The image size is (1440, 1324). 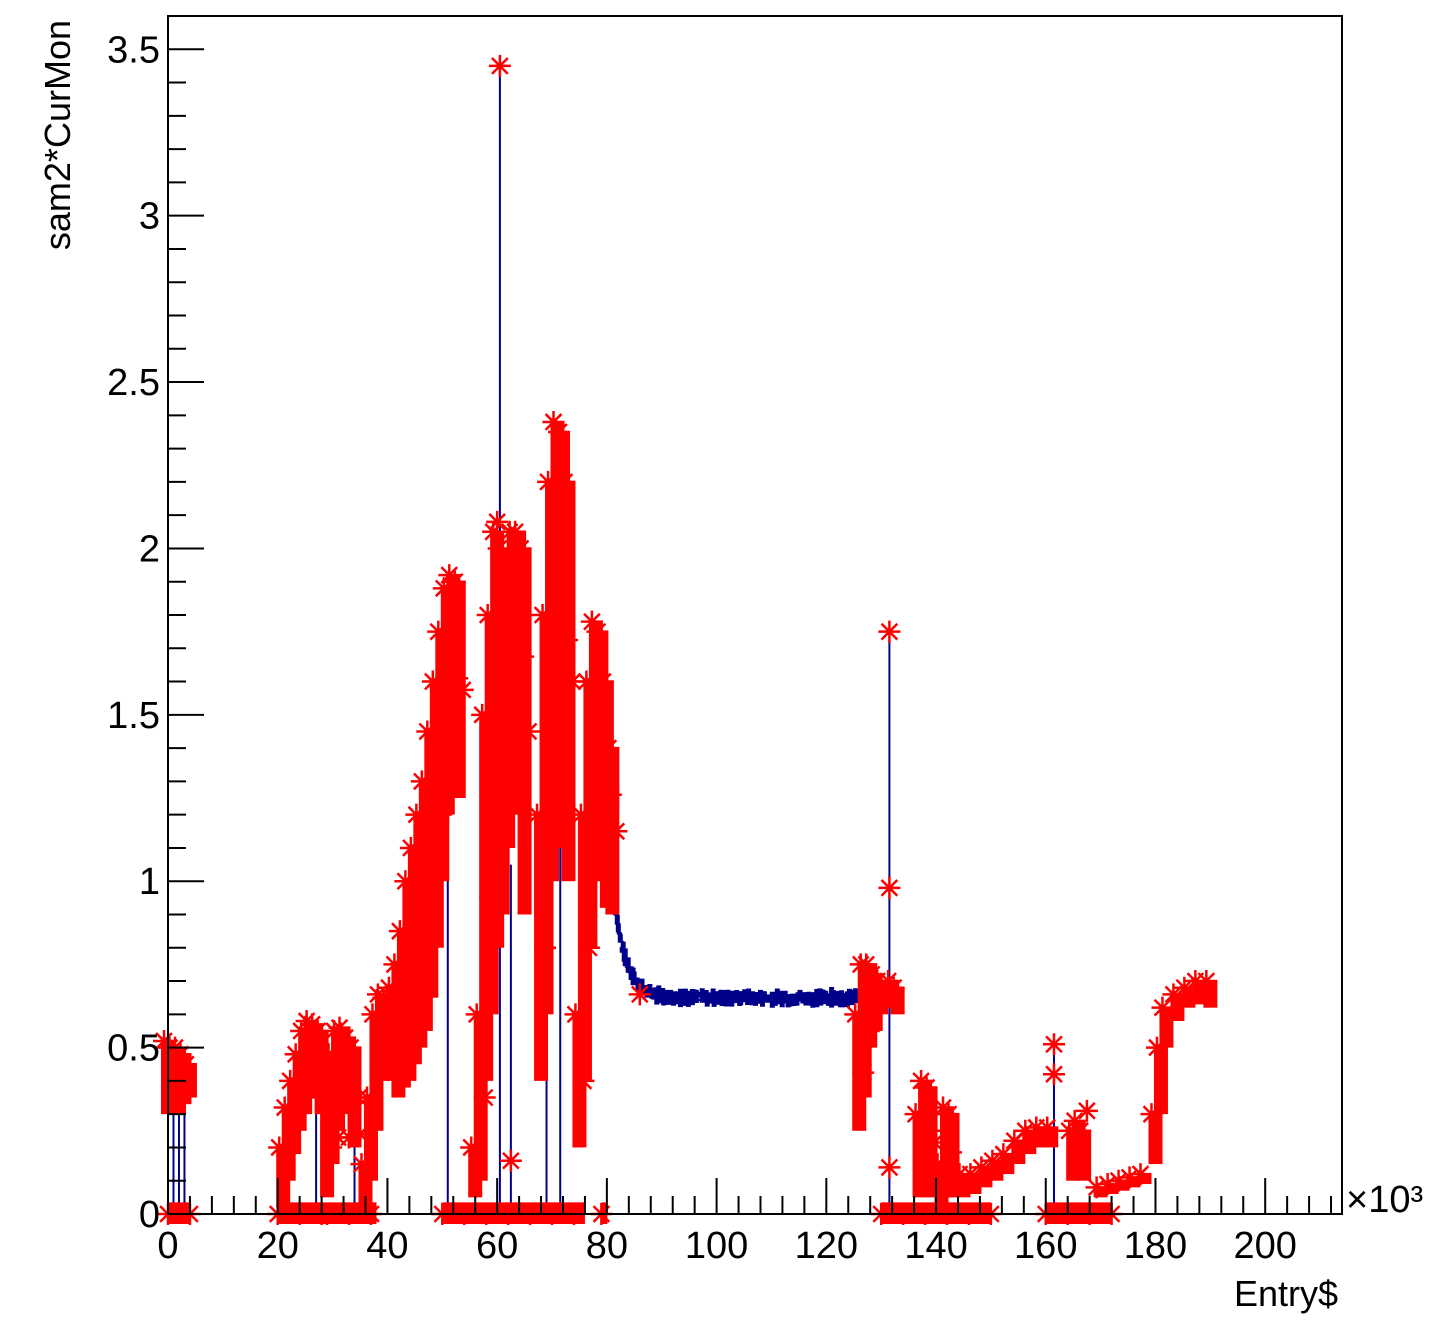 I want to click on y-axis-title: sam2*CurMon, so click(x=57, y=135).